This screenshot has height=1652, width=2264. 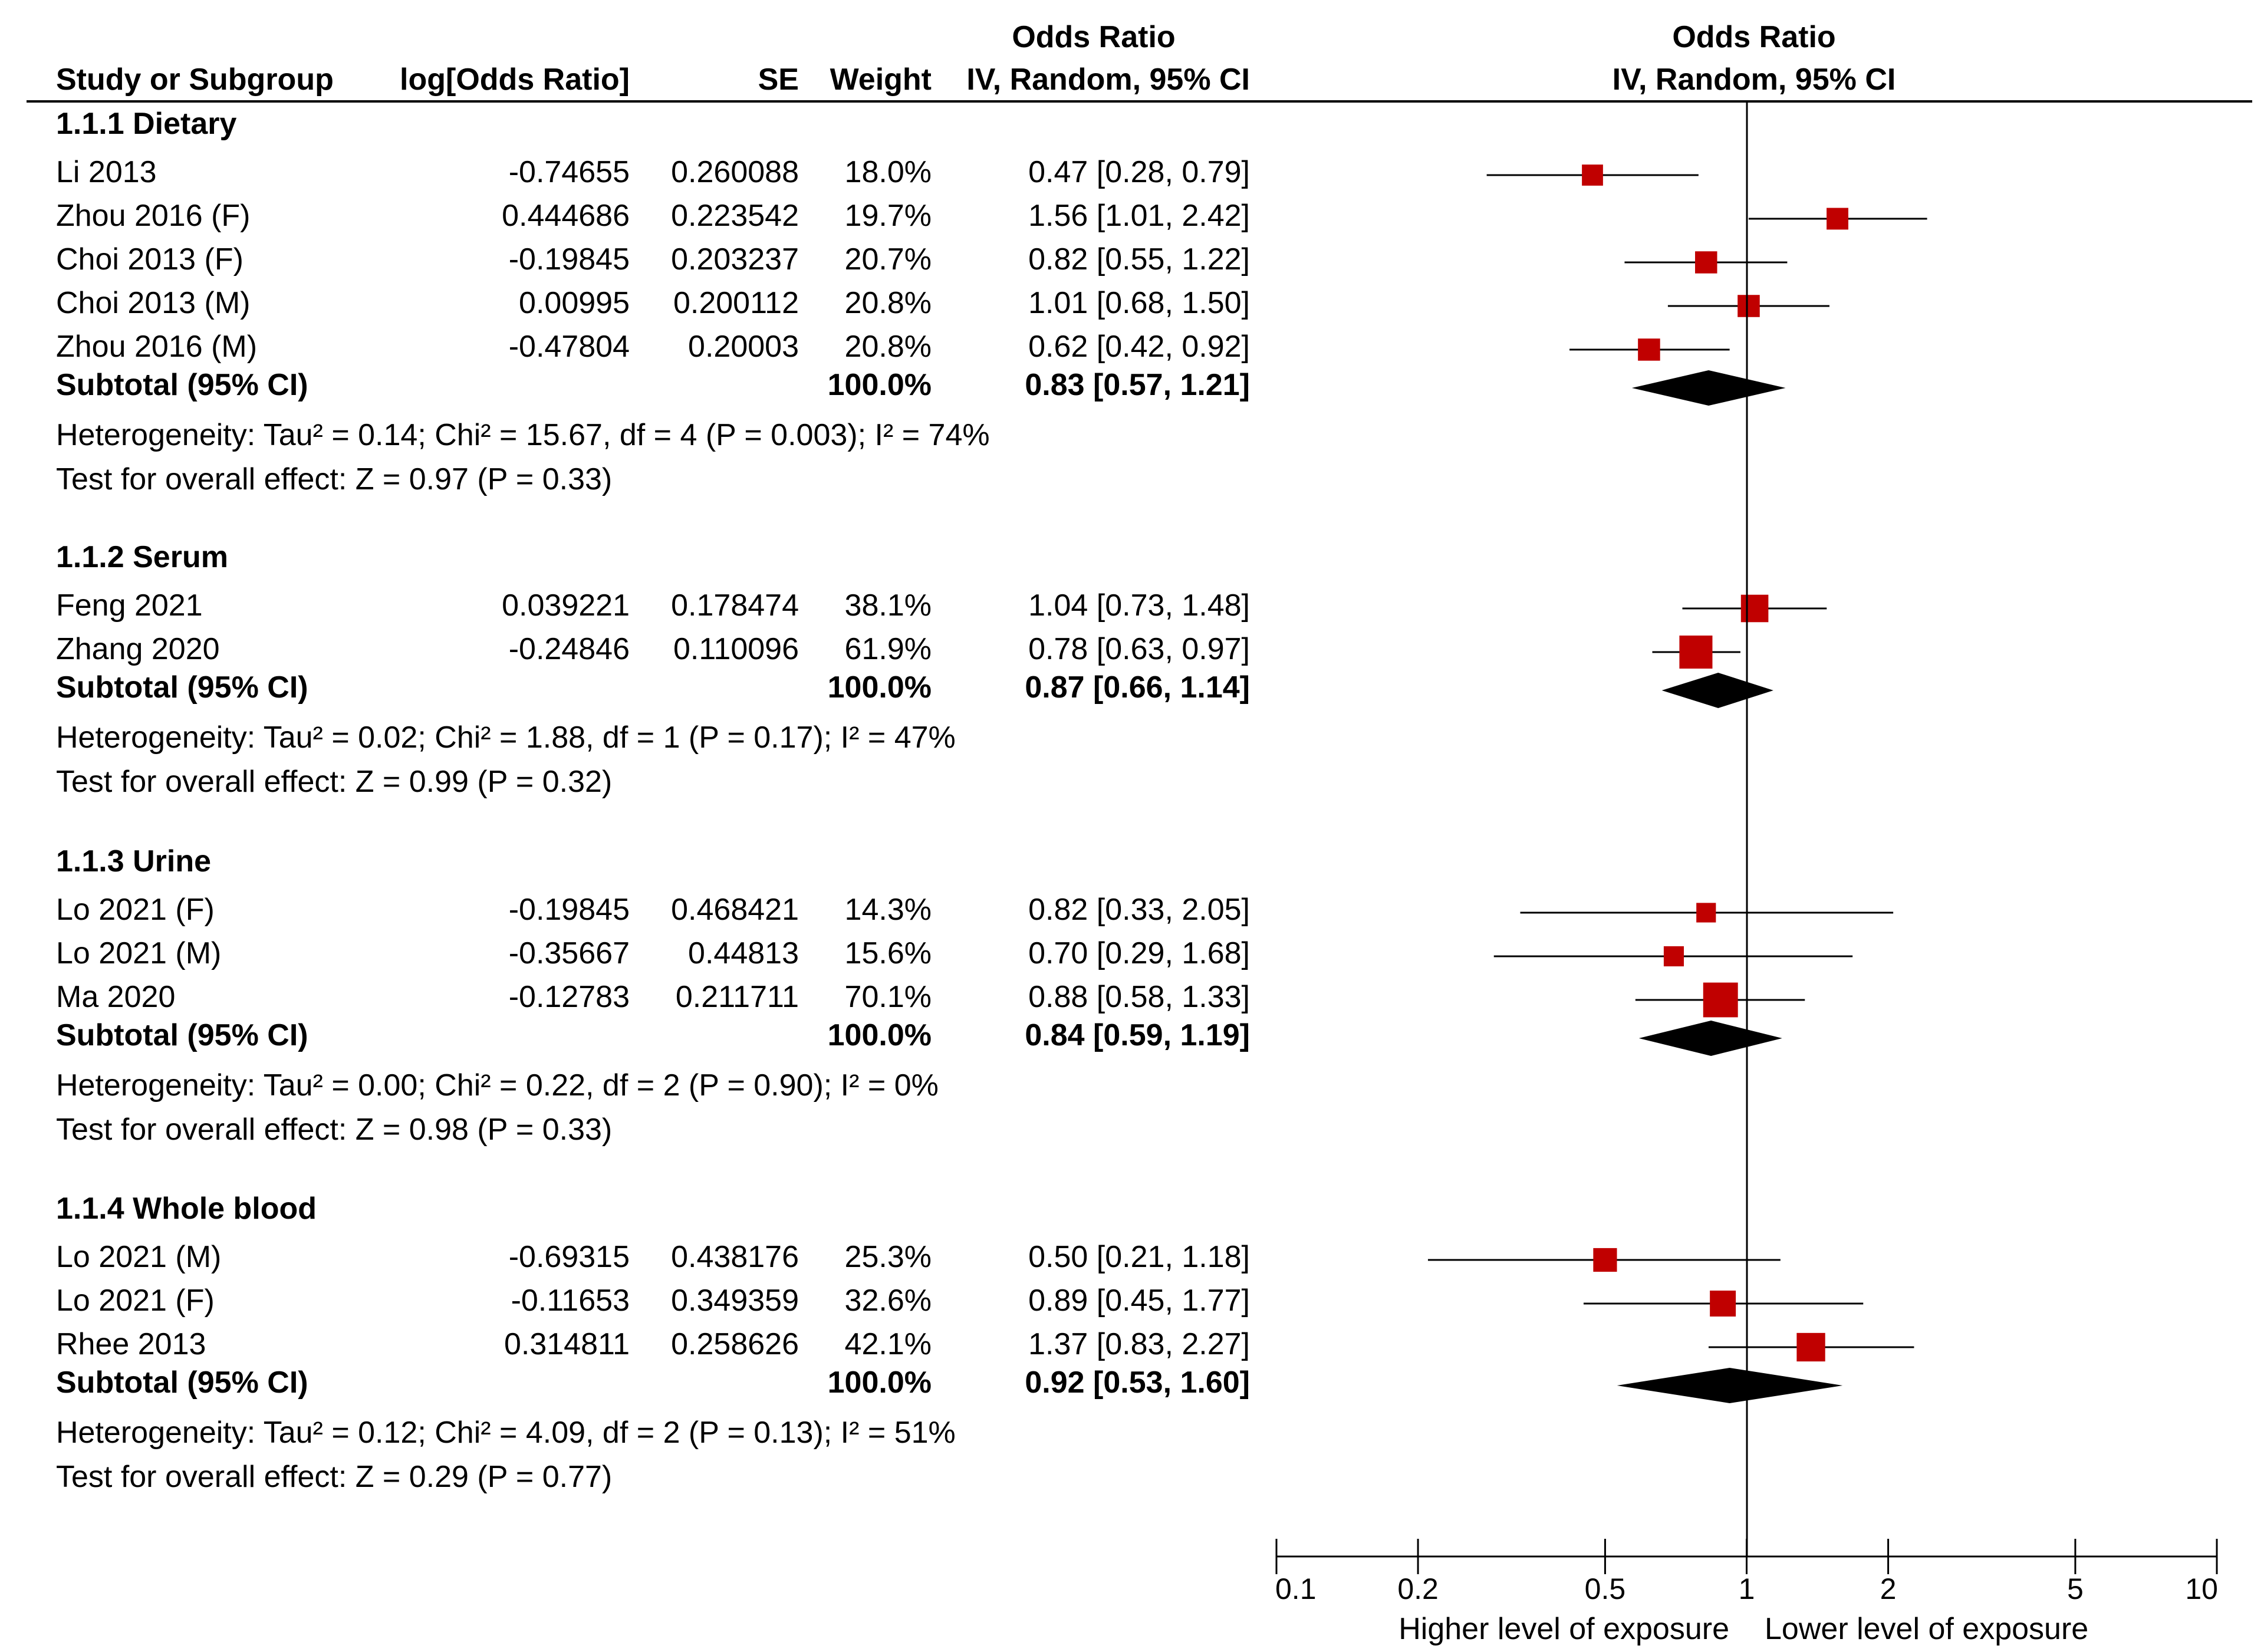 What do you see at coordinates (569, 172) in the screenshot?
I see `study-logor: -0.74655` at bounding box center [569, 172].